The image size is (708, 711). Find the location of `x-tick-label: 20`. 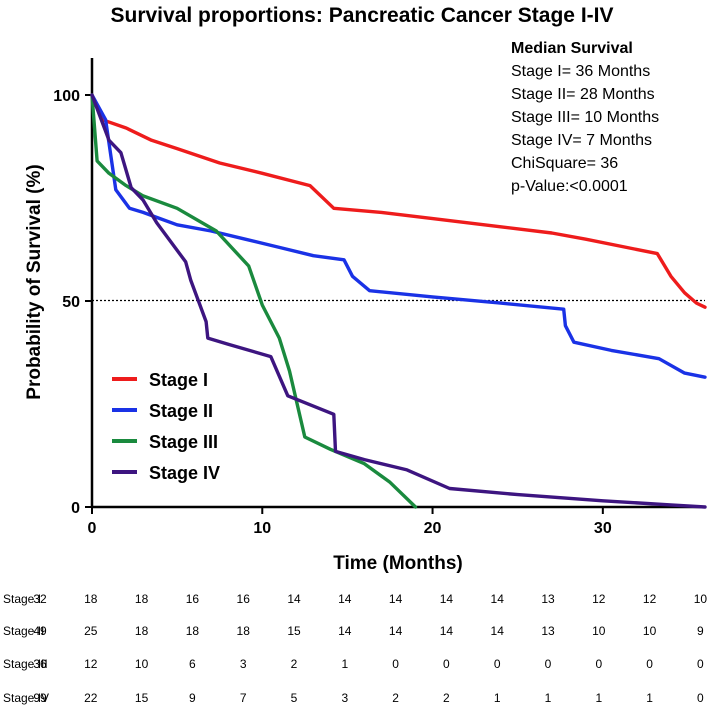

x-tick-label: 20 is located at coordinates (433, 528).